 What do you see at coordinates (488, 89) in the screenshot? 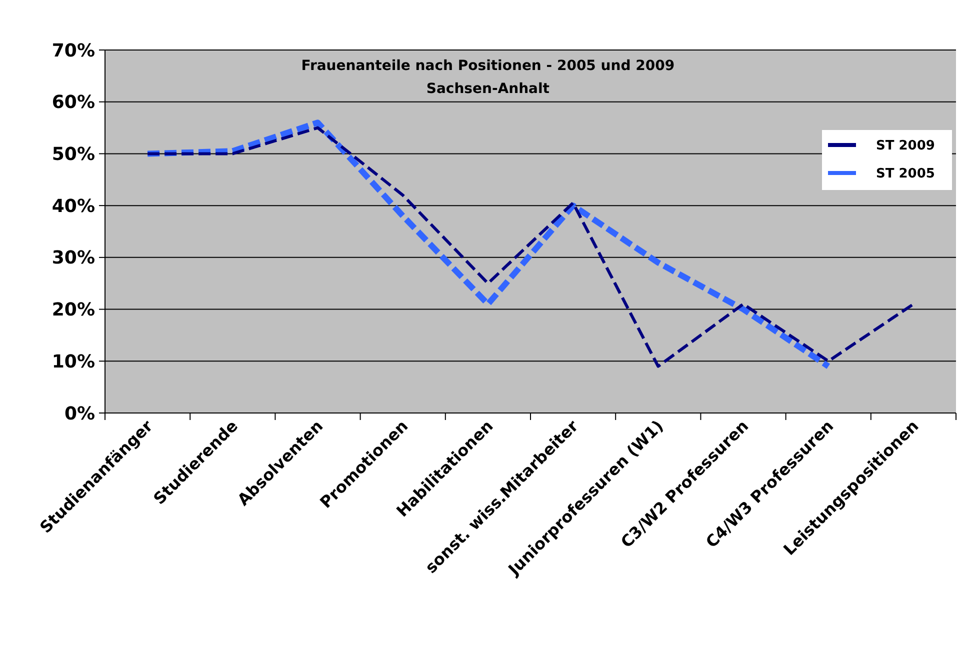
I see `text: Sachsen-Anhalt` at bounding box center [488, 89].